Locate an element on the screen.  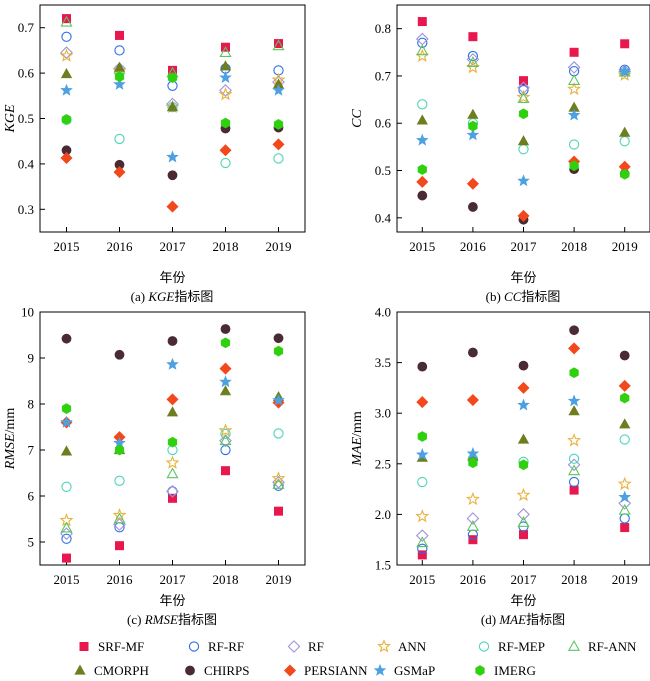
y-axis-label-metric: RMSE is located at coordinates (10, 451).